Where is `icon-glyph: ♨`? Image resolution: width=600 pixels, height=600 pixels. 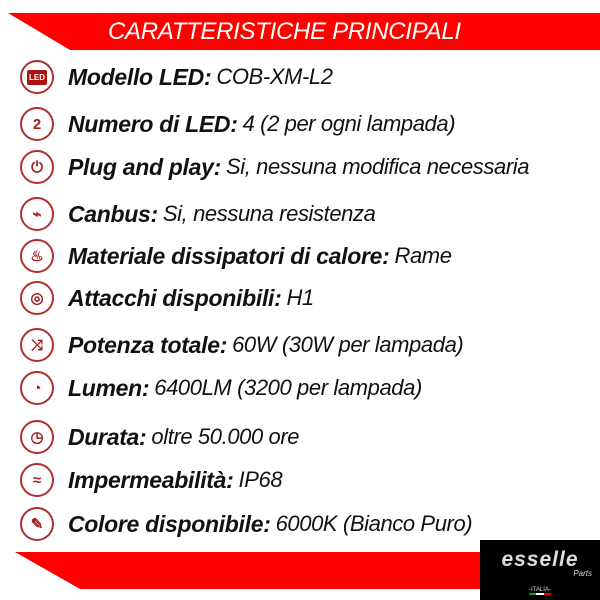
icon-glyph: ♨ is located at coordinates (37, 256).